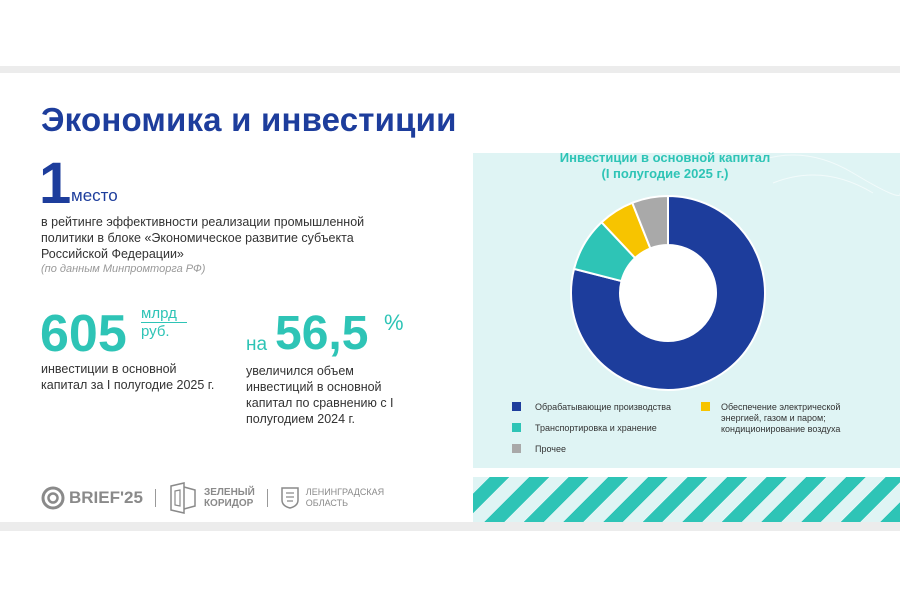  I want to click on brief-text: BRIEF'25, so click(106, 497).